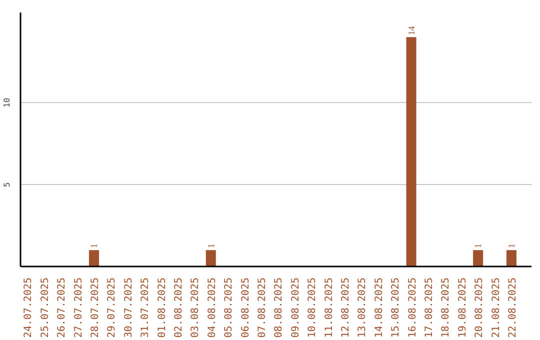  I want to click on x-tick-label: 06.08.2025, so click(246, 307).